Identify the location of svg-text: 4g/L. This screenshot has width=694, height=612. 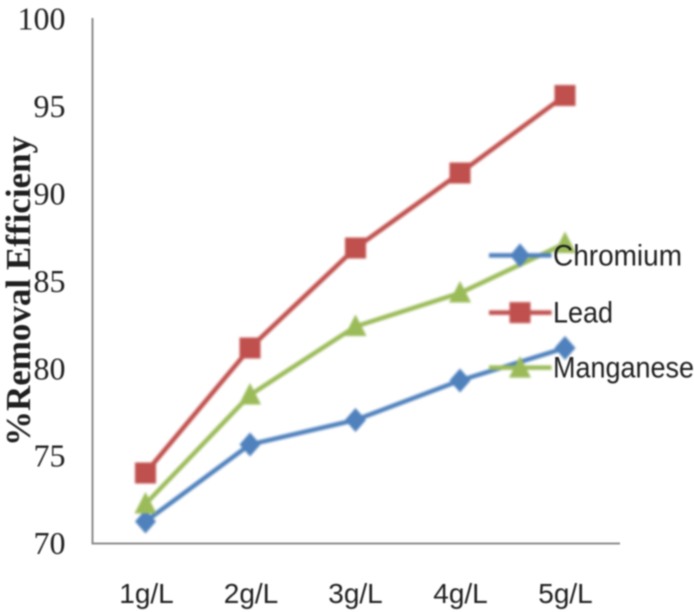
(460, 593).